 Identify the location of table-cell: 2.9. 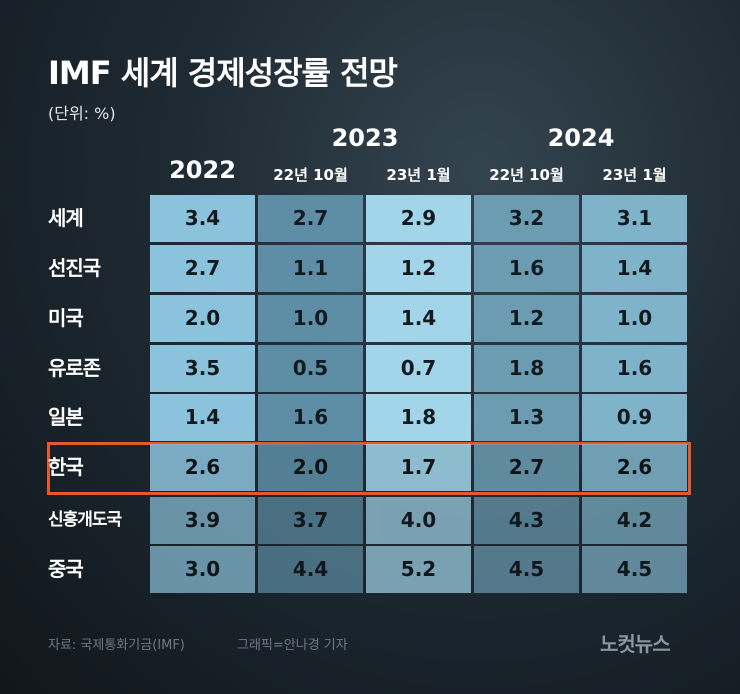
(418, 218).